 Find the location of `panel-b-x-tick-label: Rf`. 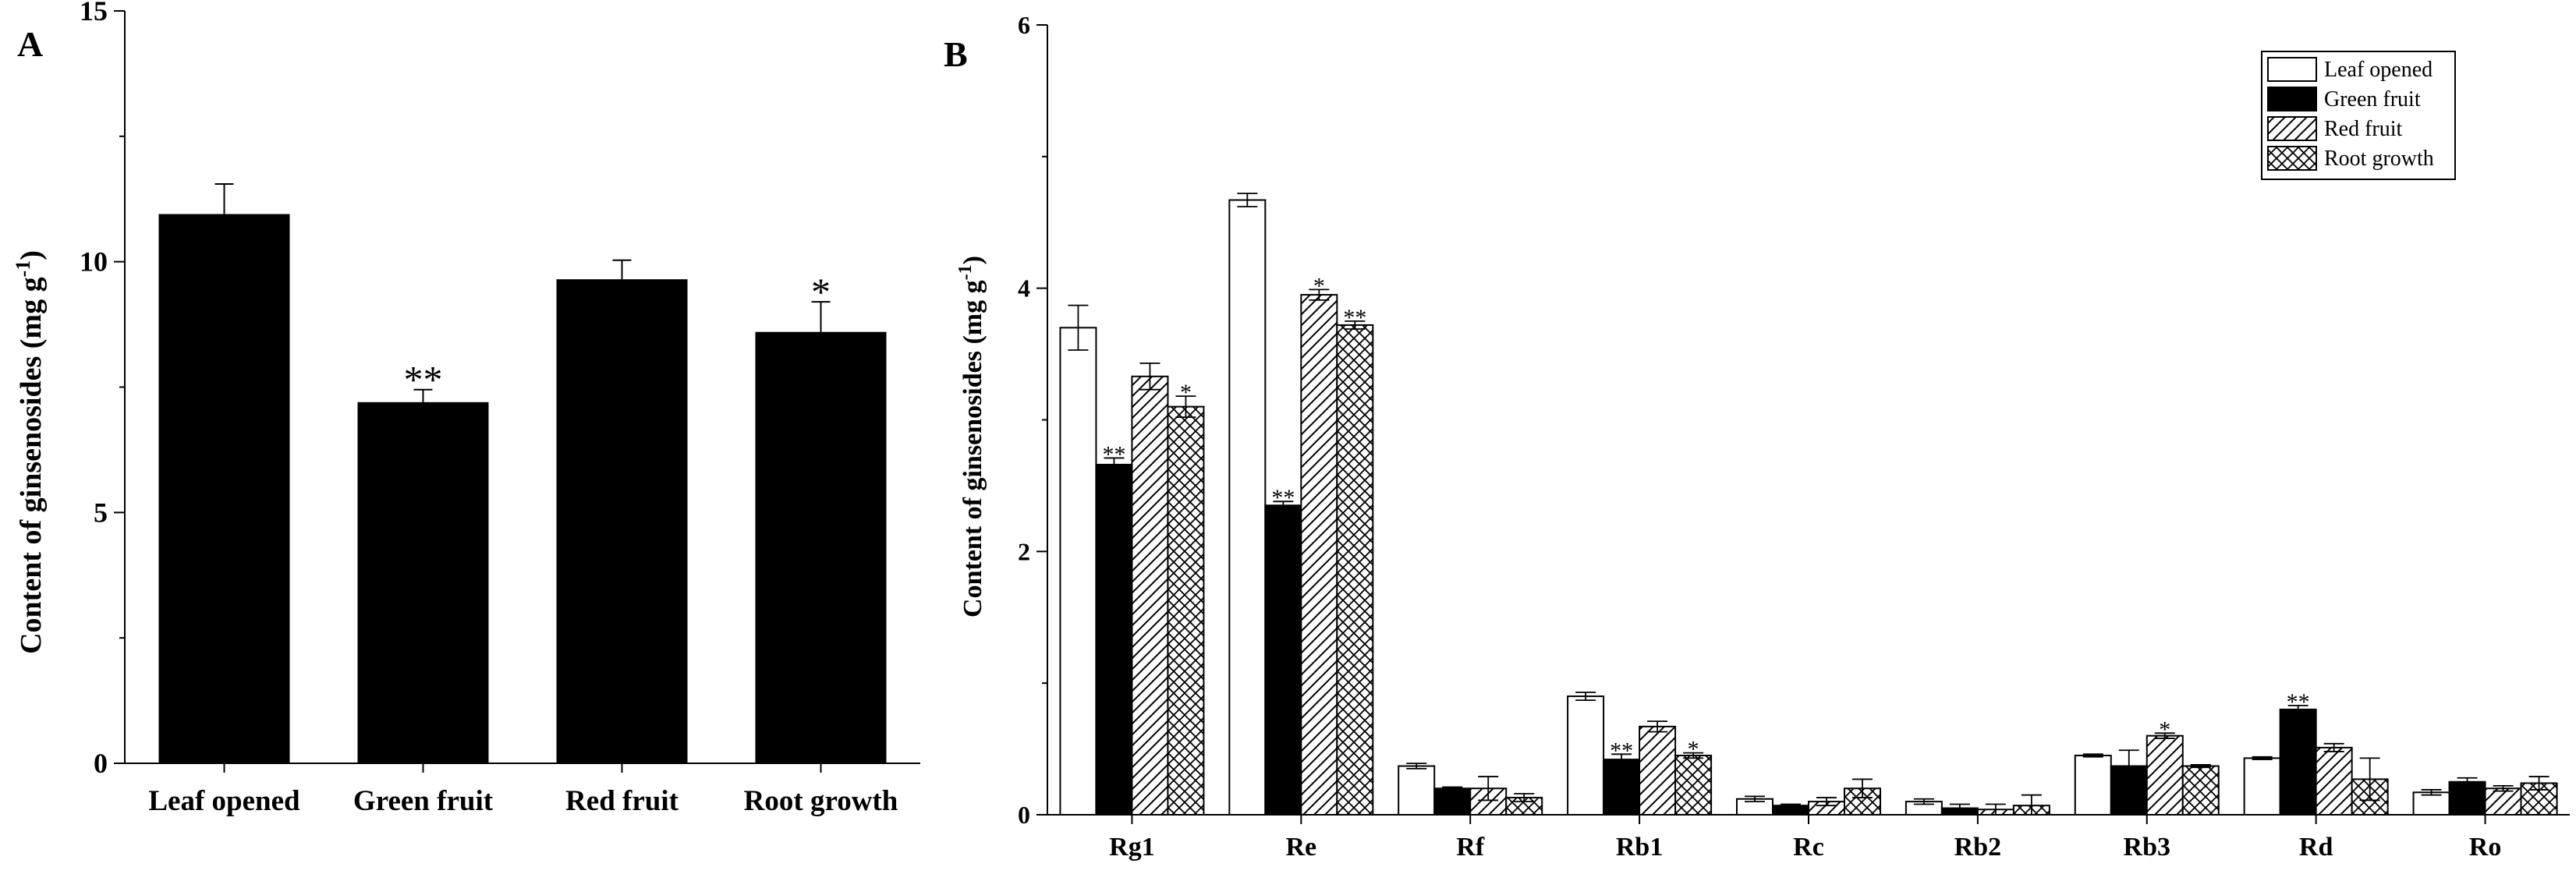

panel-b-x-tick-label: Rf is located at coordinates (1470, 847).